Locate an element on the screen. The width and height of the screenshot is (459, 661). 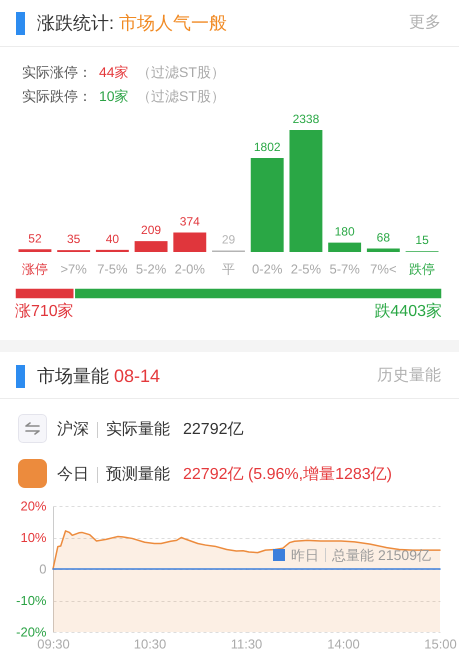
chart-subtitle: 08-14 is located at coordinates (137, 376).